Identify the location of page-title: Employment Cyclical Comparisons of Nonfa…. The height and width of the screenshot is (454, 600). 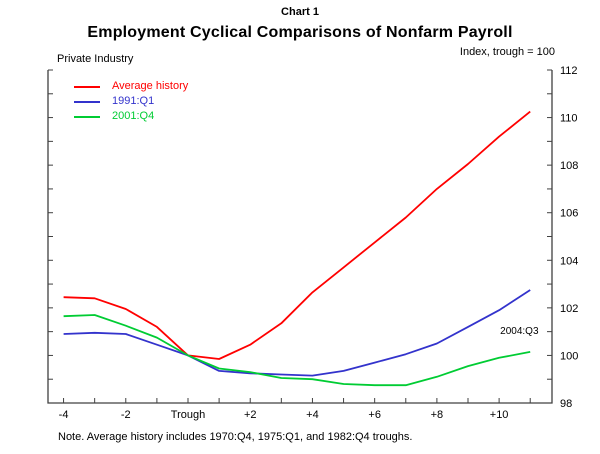
(300, 32).